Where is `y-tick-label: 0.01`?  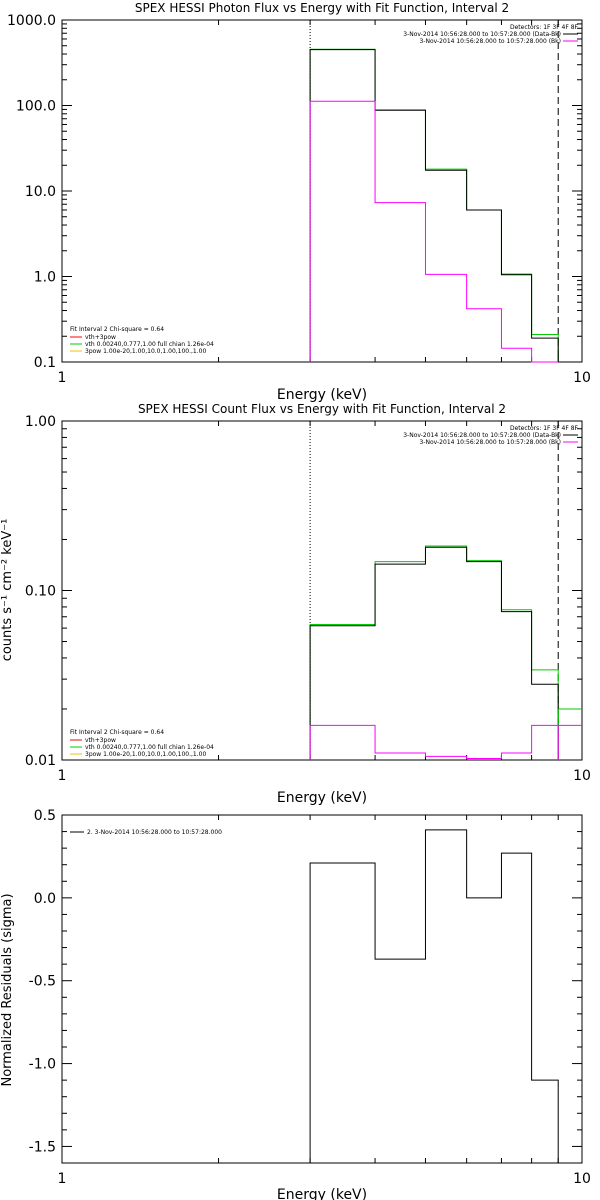 y-tick-label: 0.01 is located at coordinates (40, 761).